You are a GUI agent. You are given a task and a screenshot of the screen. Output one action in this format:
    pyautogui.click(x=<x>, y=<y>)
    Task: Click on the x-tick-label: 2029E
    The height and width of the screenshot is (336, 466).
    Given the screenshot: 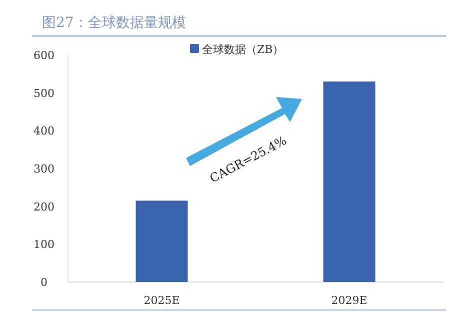 What is the action you would take?
    pyautogui.click(x=349, y=300)
    